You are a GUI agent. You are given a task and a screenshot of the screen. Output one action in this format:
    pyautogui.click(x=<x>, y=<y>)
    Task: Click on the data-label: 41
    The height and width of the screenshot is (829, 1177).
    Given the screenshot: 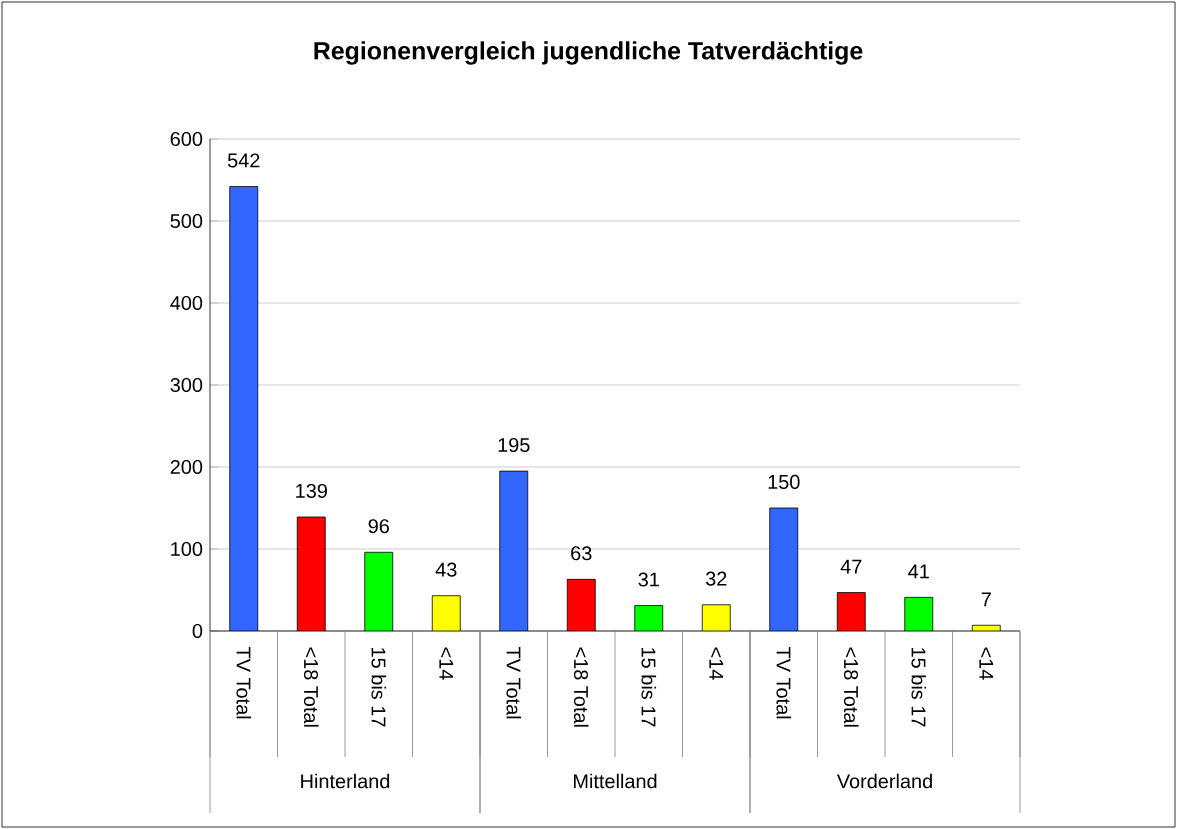 What is the action you would take?
    pyautogui.click(x=918, y=571)
    